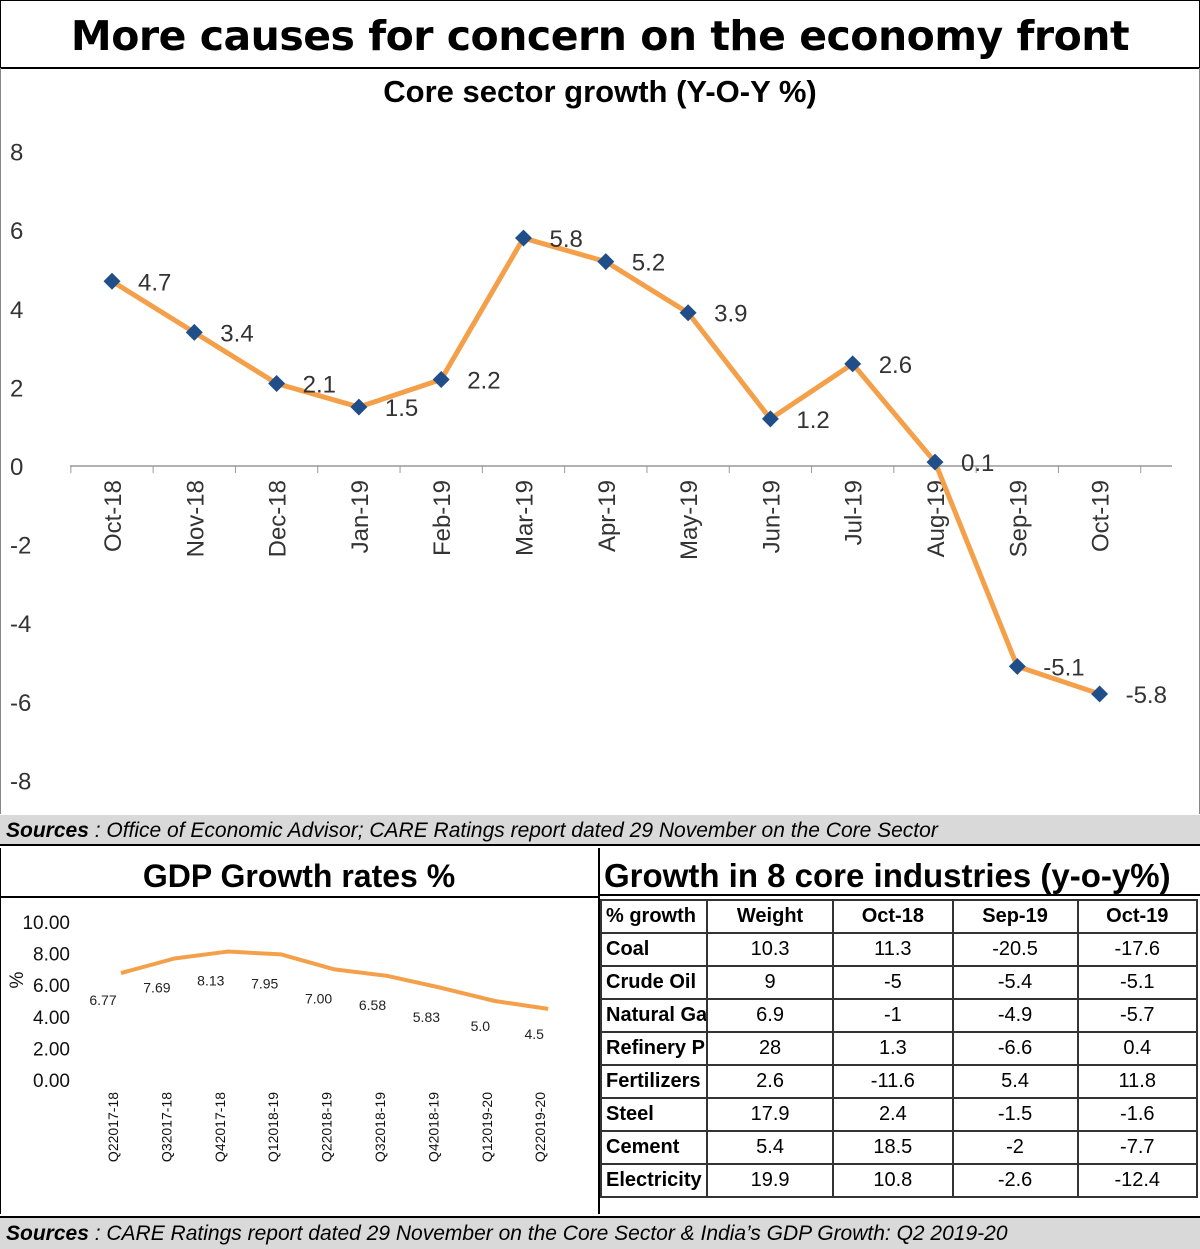  What do you see at coordinates (540, 1127) in the screenshot?
I see `x-tick-label: Q22019-20` at bounding box center [540, 1127].